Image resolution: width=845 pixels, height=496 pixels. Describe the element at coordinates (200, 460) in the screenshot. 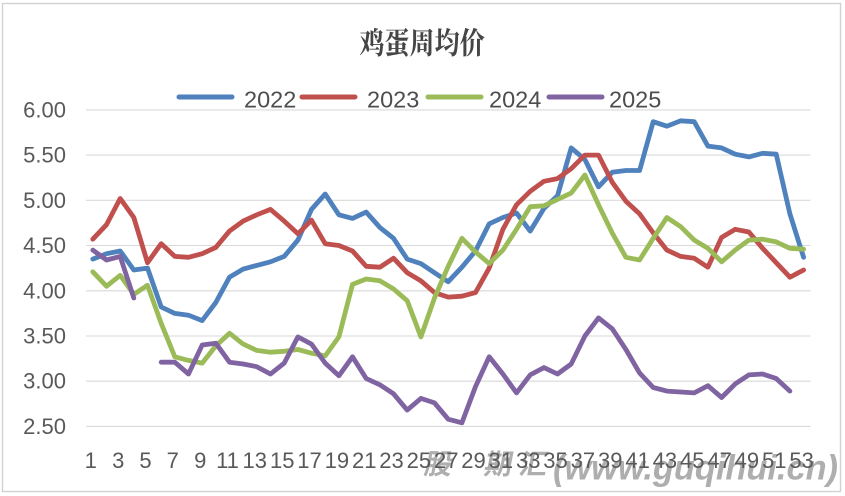

I see `svg-text: 9` at that location.